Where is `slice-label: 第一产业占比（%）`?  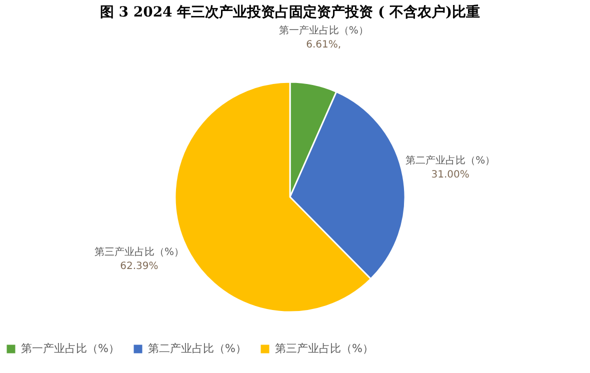
slice-label: 第一产业占比（%） is located at coordinates (323, 30).